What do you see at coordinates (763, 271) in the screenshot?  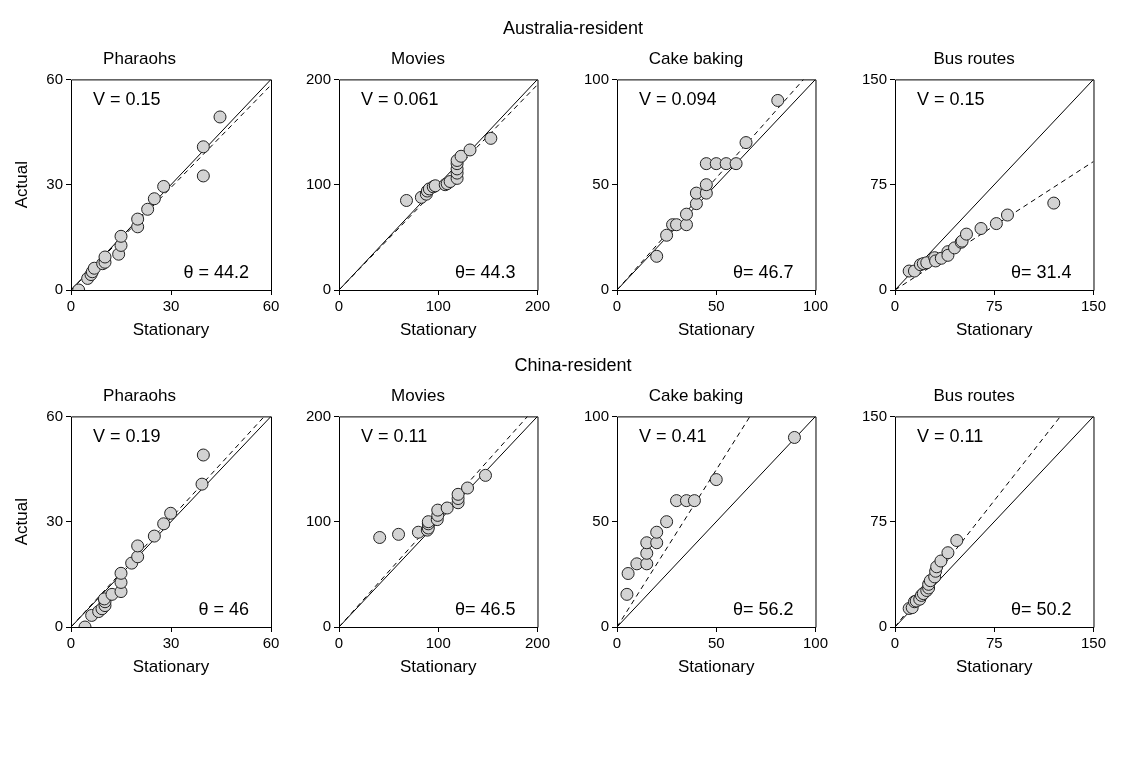 I see `annotation: θ= 46.7` at bounding box center [763, 271].